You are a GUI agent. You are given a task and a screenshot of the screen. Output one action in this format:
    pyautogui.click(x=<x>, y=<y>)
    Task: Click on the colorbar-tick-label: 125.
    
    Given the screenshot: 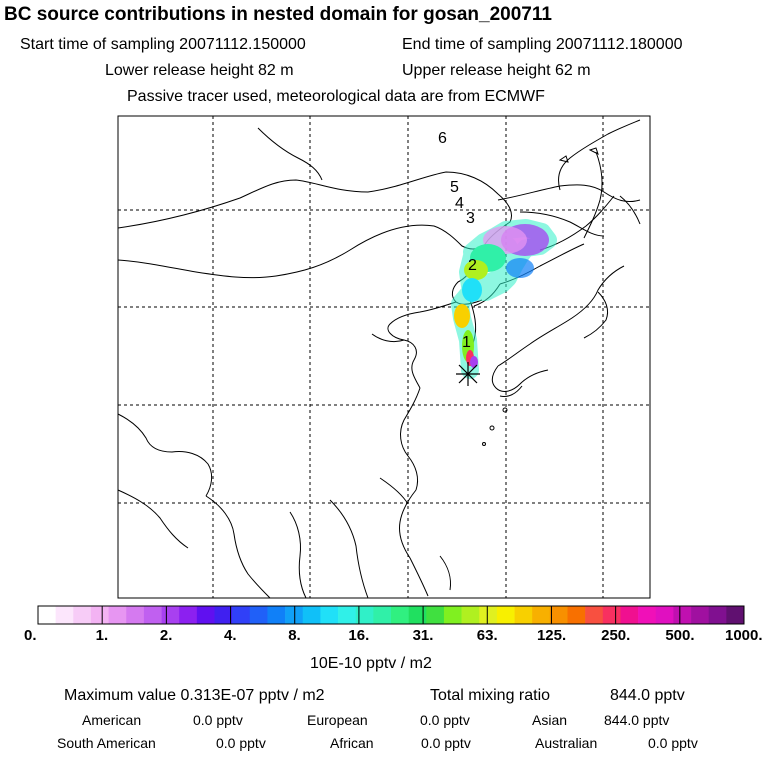 What is the action you would take?
    pyautogui.click(x=551, y=635)
    